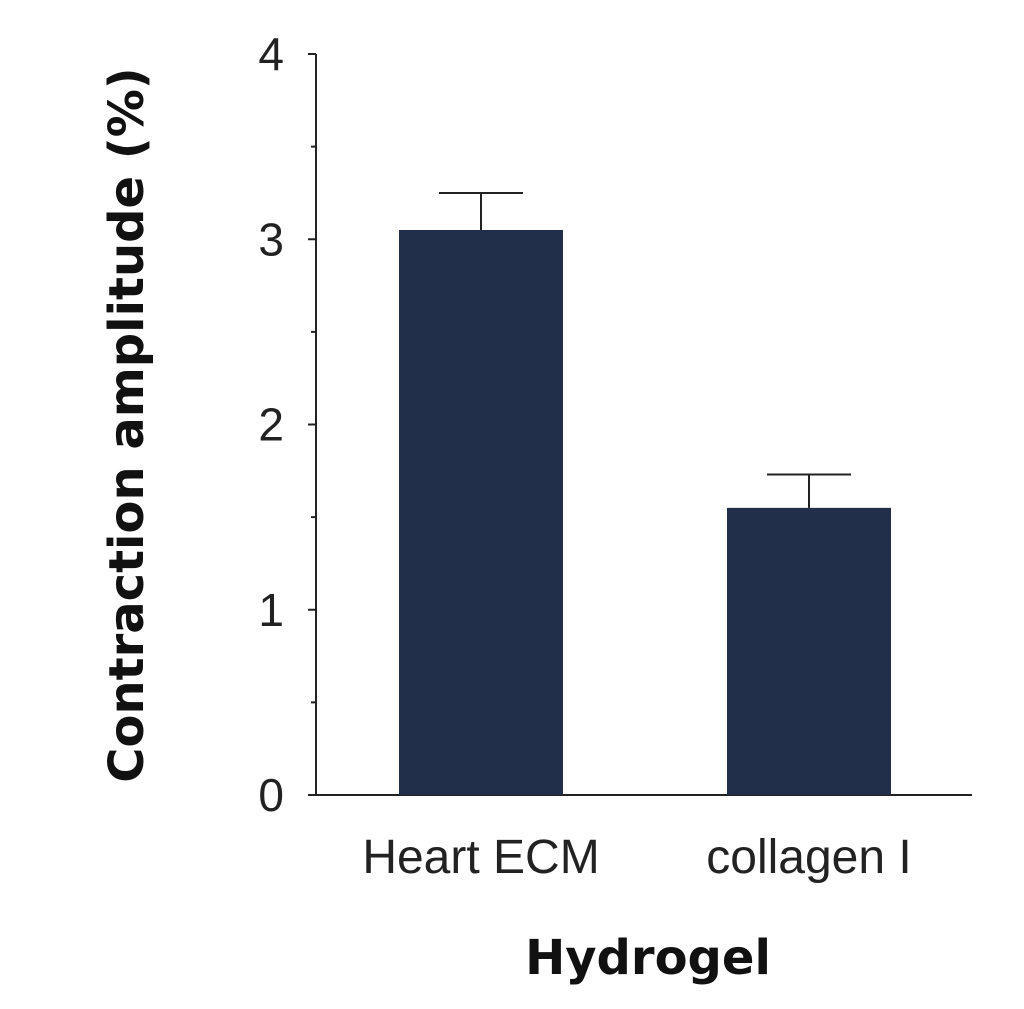 This screenshot has height=1009, width=1024. Describe the element at coordinates (271, 795) in the screenshot. I see `y-tick-label: 0` at that location.